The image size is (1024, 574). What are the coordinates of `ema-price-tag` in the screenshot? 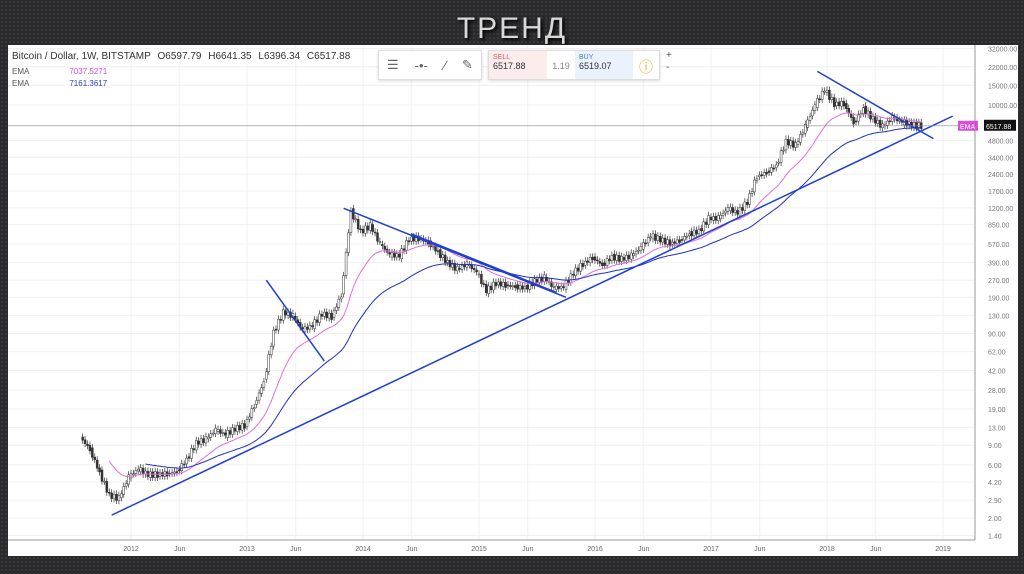 It's located at (968, 125).